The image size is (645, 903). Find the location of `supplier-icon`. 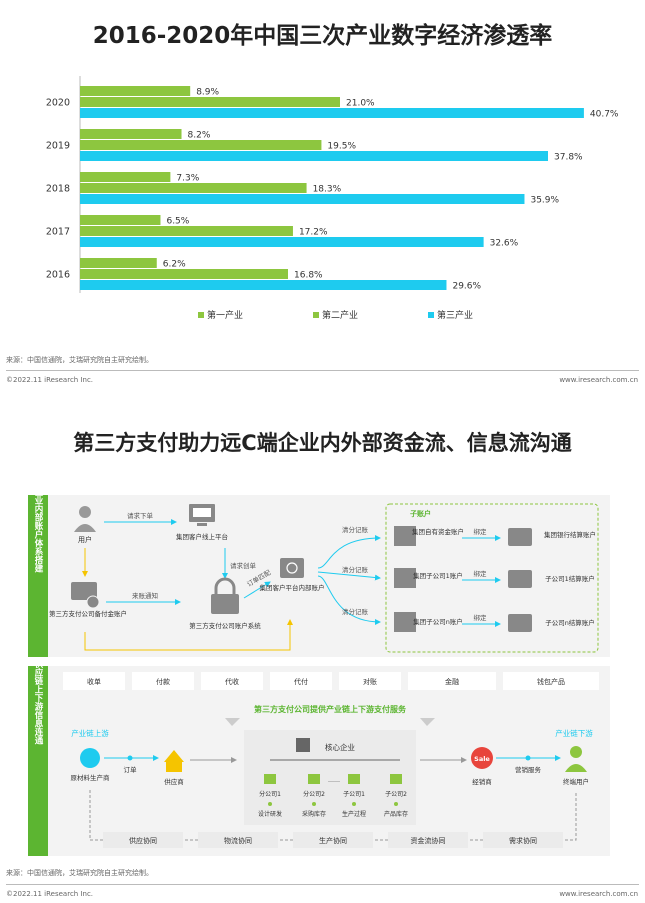

supplier-icon is located at coordinates (174, 761).